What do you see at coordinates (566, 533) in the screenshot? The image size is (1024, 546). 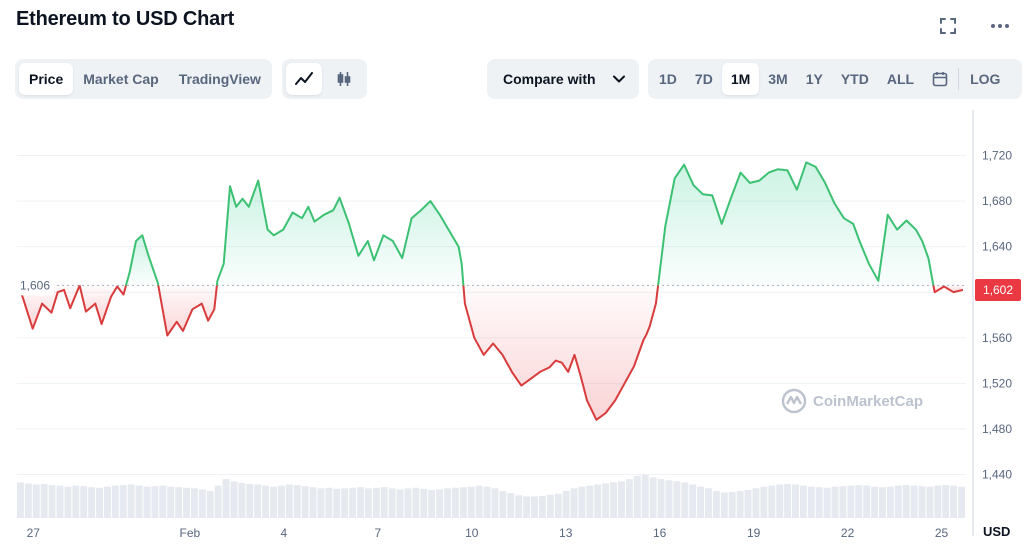 I see `x-tick-label: 13` at bounding box center [566, 533].